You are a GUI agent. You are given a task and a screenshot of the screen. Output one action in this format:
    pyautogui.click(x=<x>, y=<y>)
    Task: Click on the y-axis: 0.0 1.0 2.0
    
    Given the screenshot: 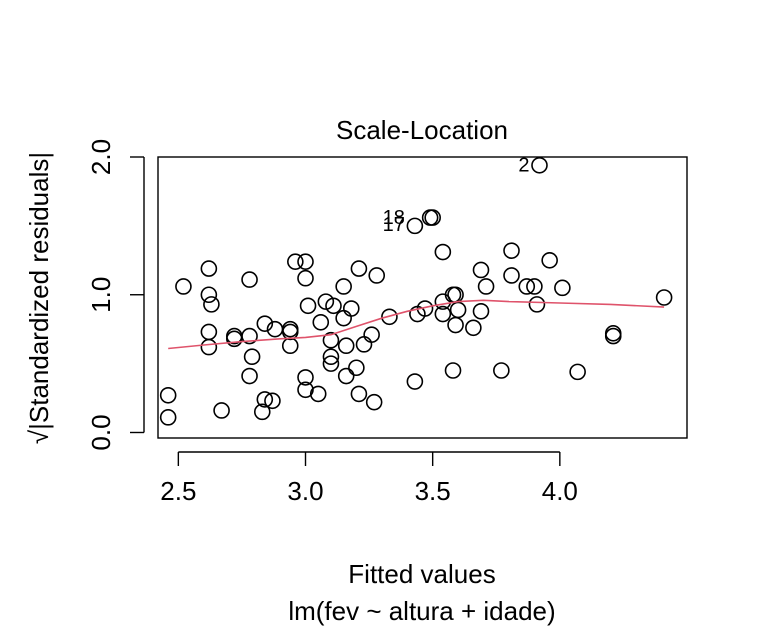 What is the action you would take?
    pyautogui.click(x=115, y=295)
    